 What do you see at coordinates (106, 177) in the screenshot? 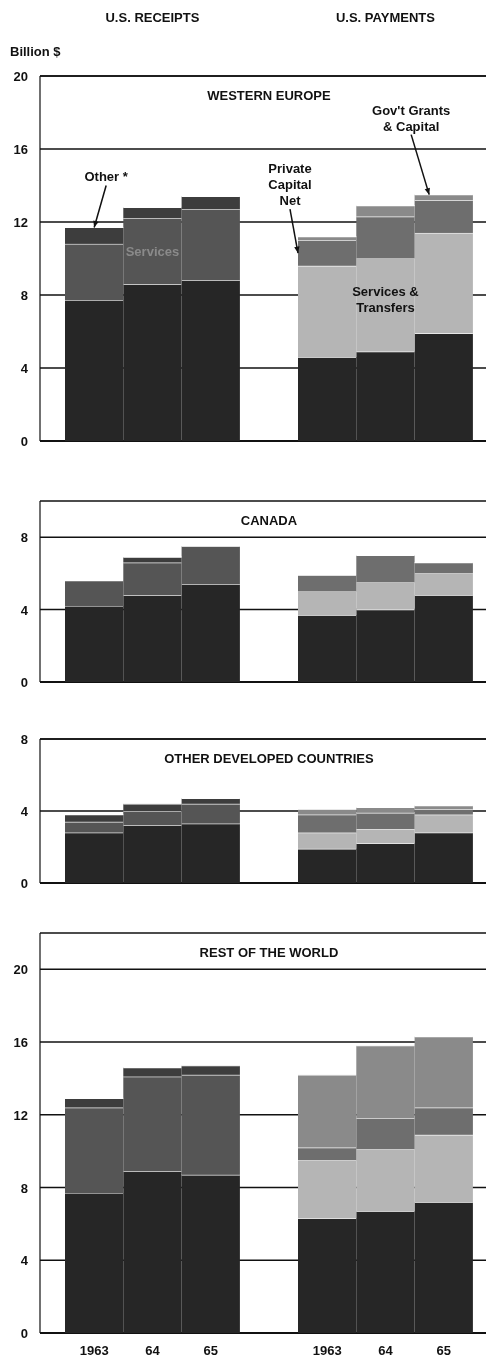
I see `series-label: Other *` at bounding box center [106, 177].